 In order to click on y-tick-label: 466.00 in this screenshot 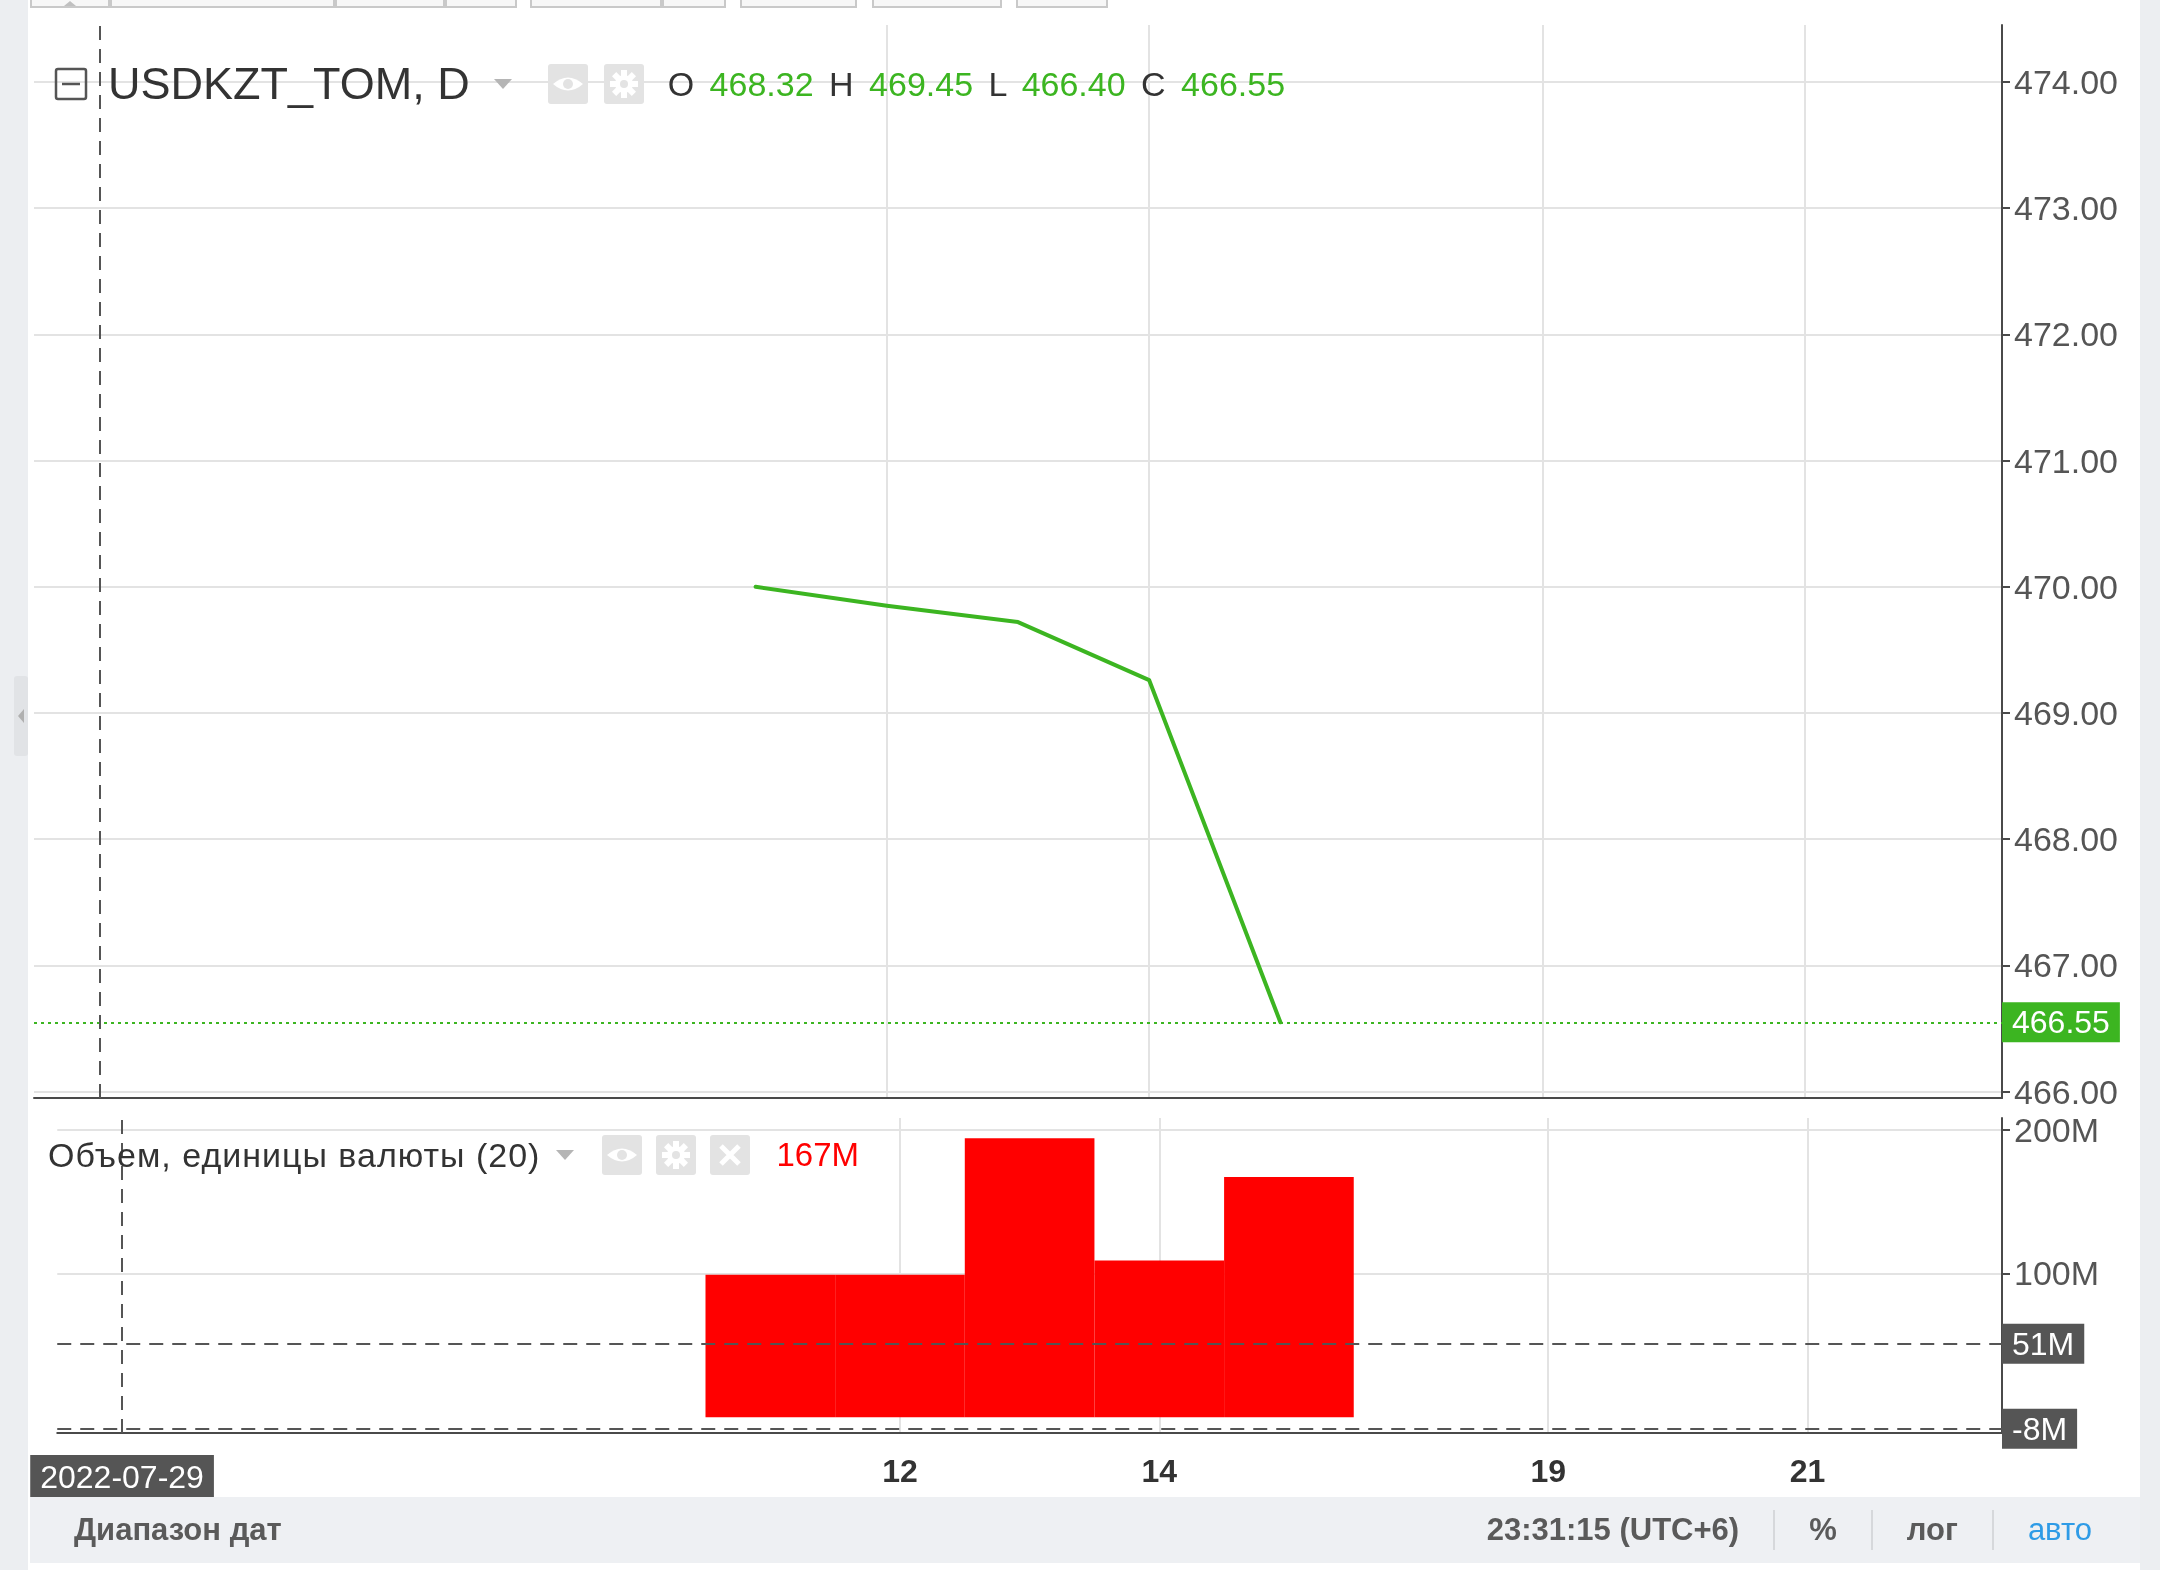, I will do `click(2066, 1091)`.